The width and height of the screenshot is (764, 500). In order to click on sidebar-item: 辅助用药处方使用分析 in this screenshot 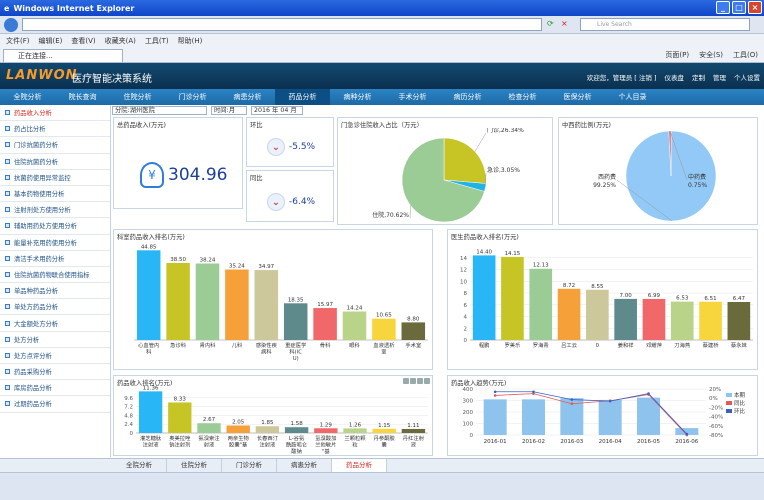, I will do `click(55, 226)`.